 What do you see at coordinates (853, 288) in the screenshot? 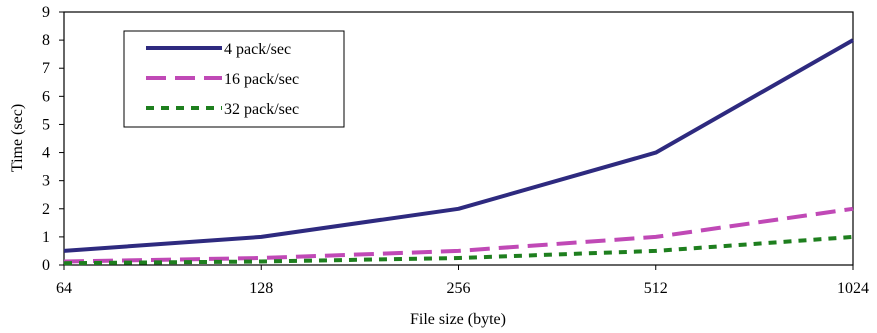
I see `x-tick-label: 1024` at bounding box center [853, 288].